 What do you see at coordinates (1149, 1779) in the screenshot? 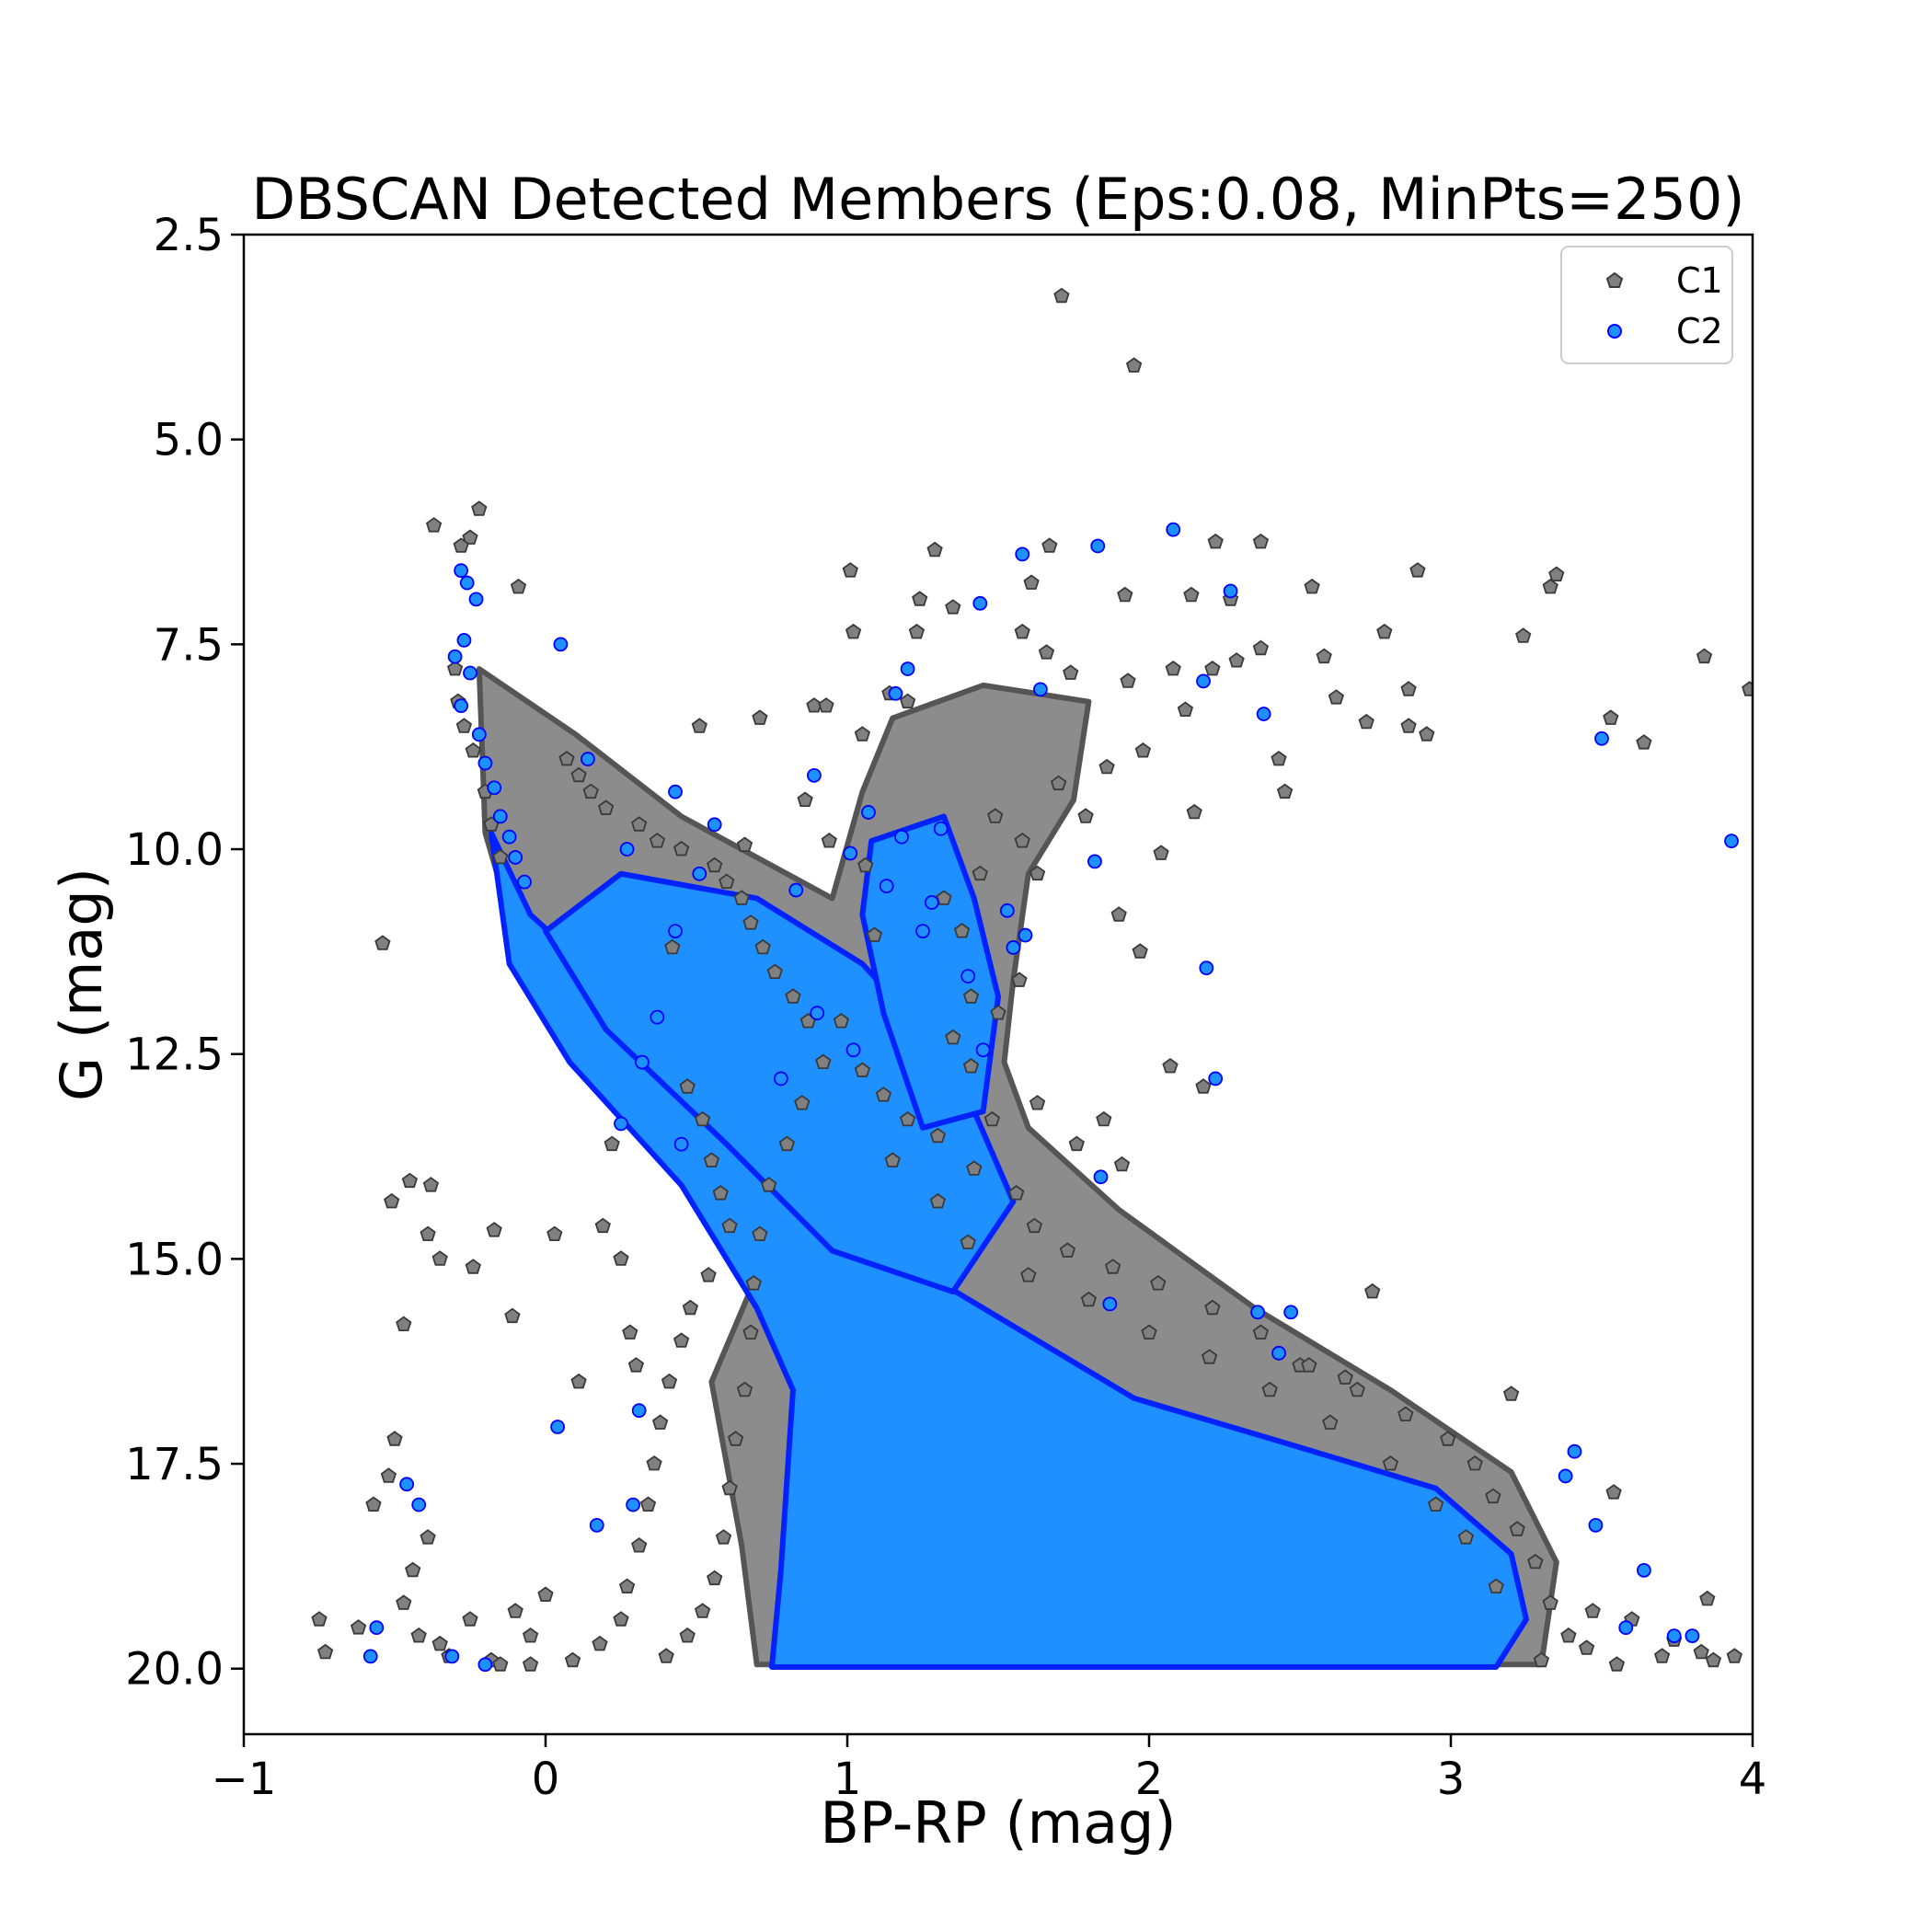
I see `x-tick-label: 2` at bounding box center [1149, 1779].